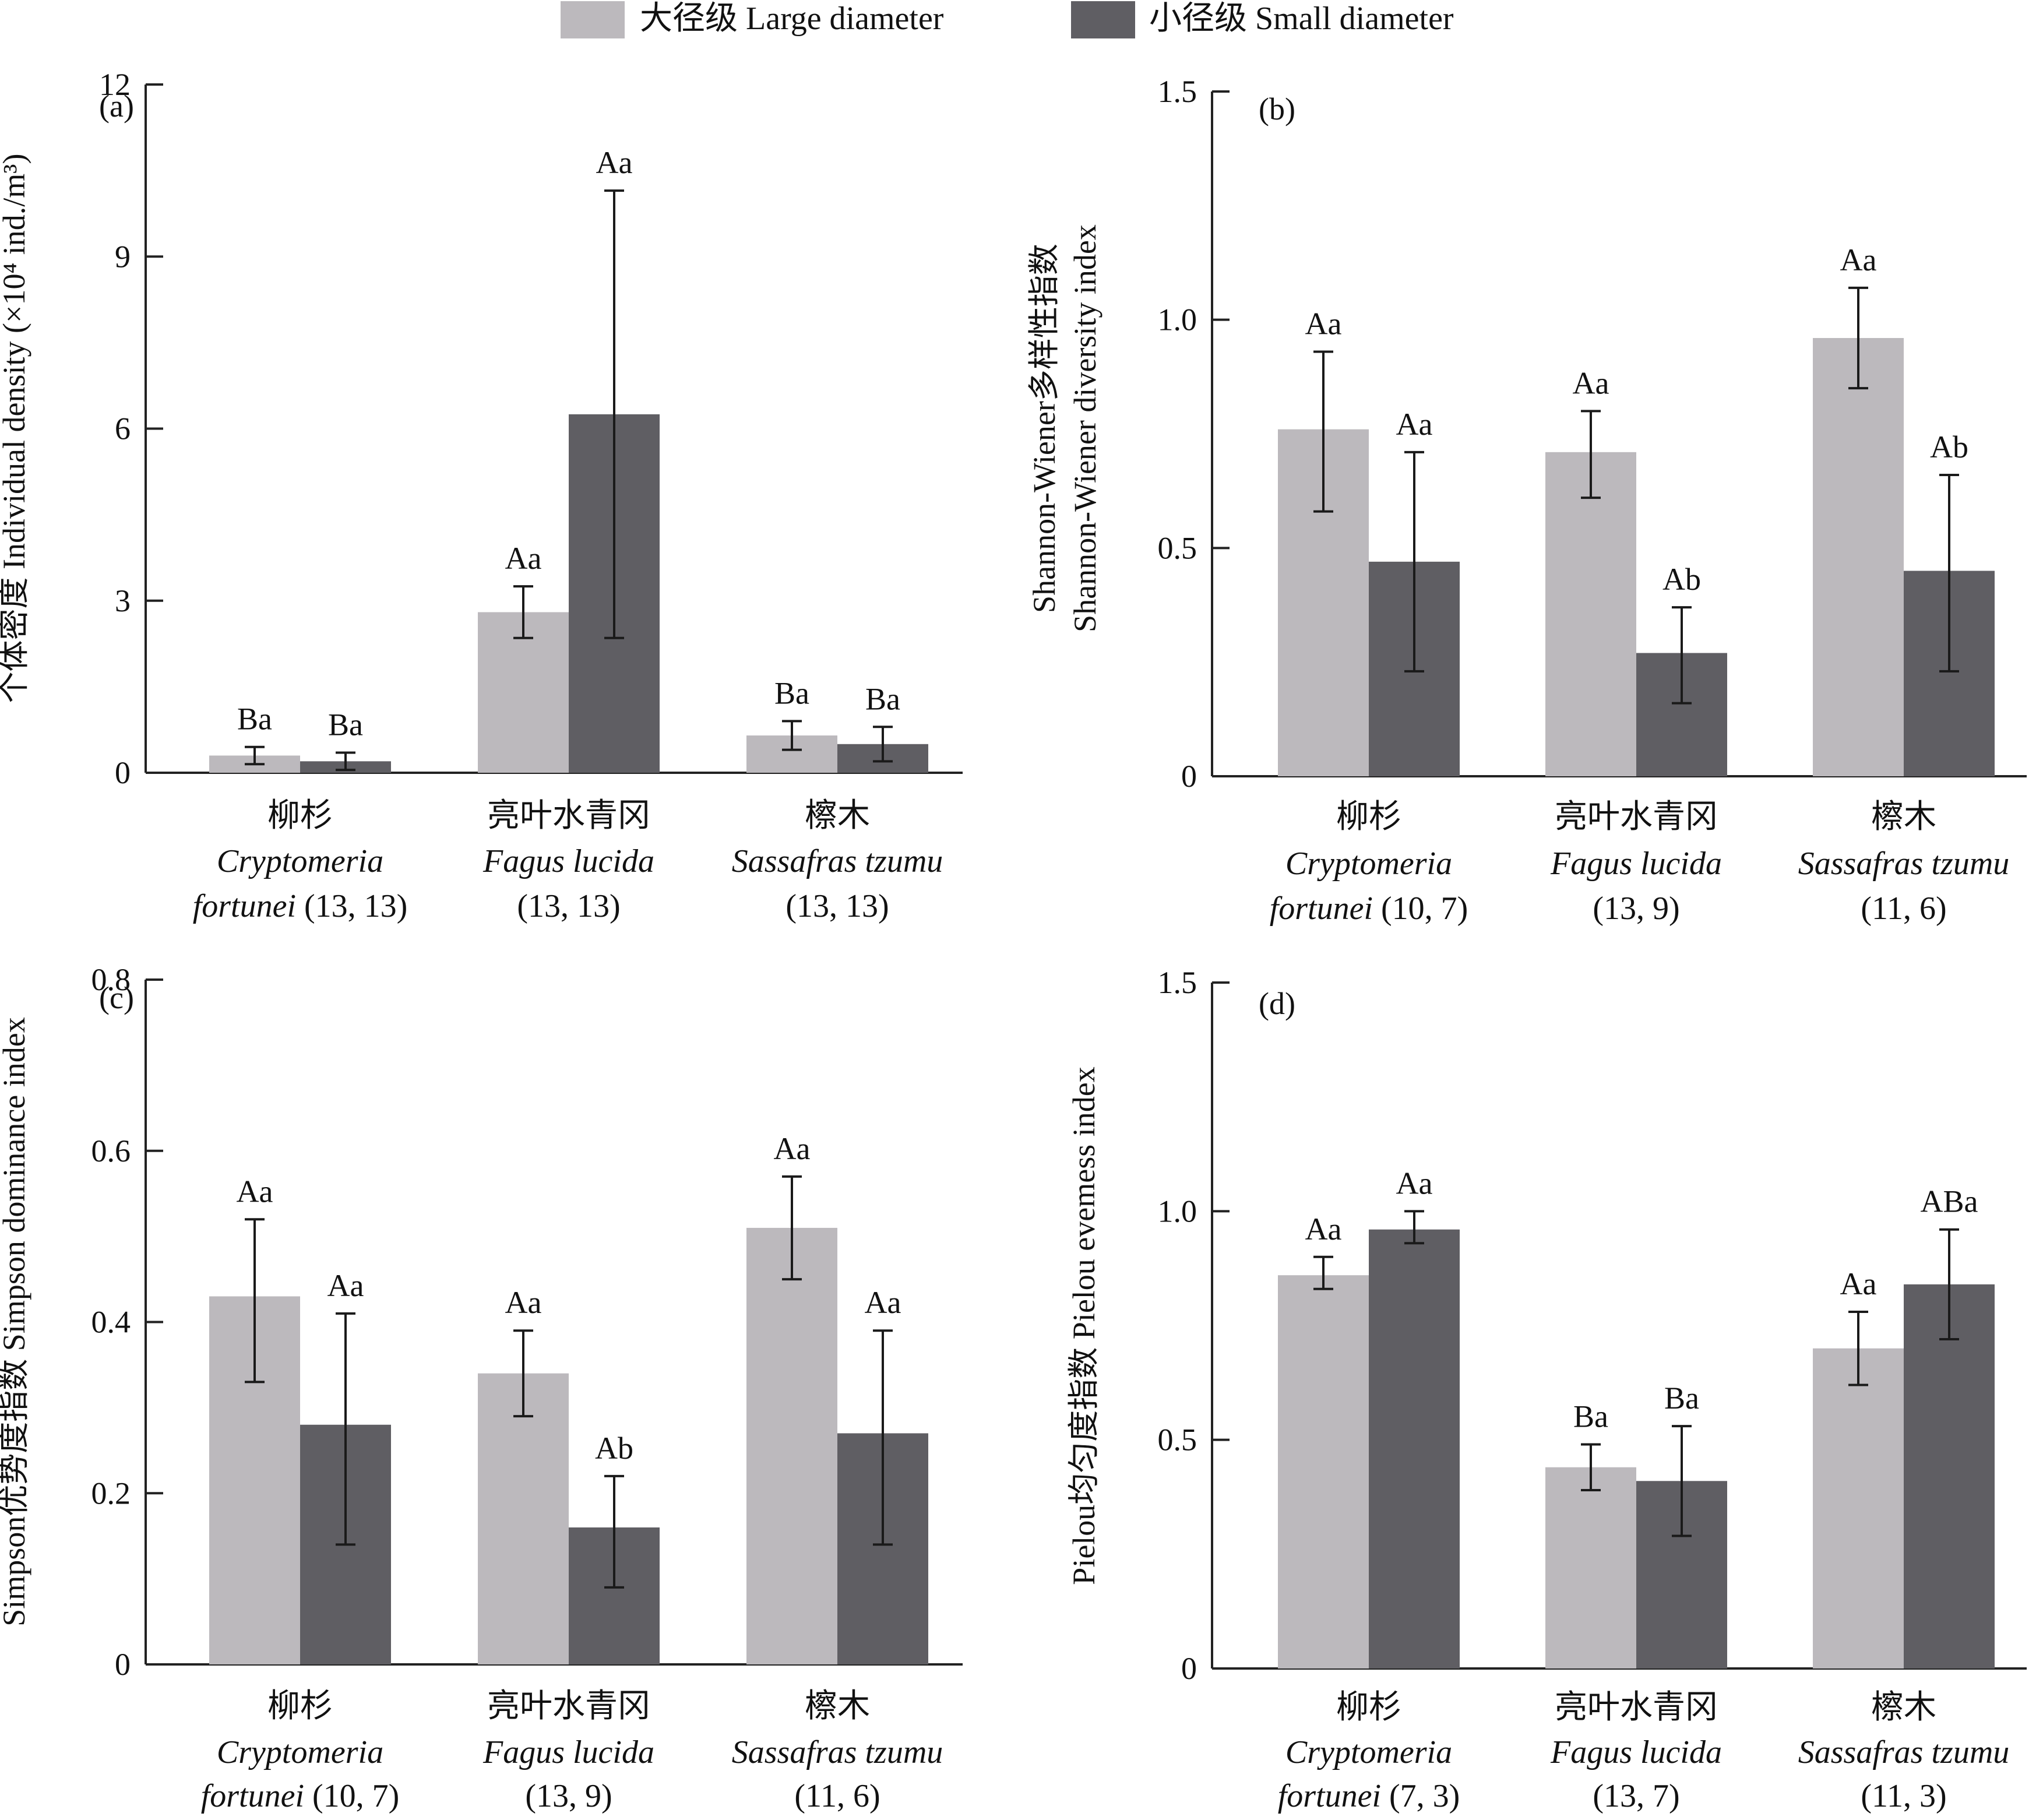  Describe the element at coordinates (123, 428) in the screenshot. I see `y-tick-label: 6` at that location.